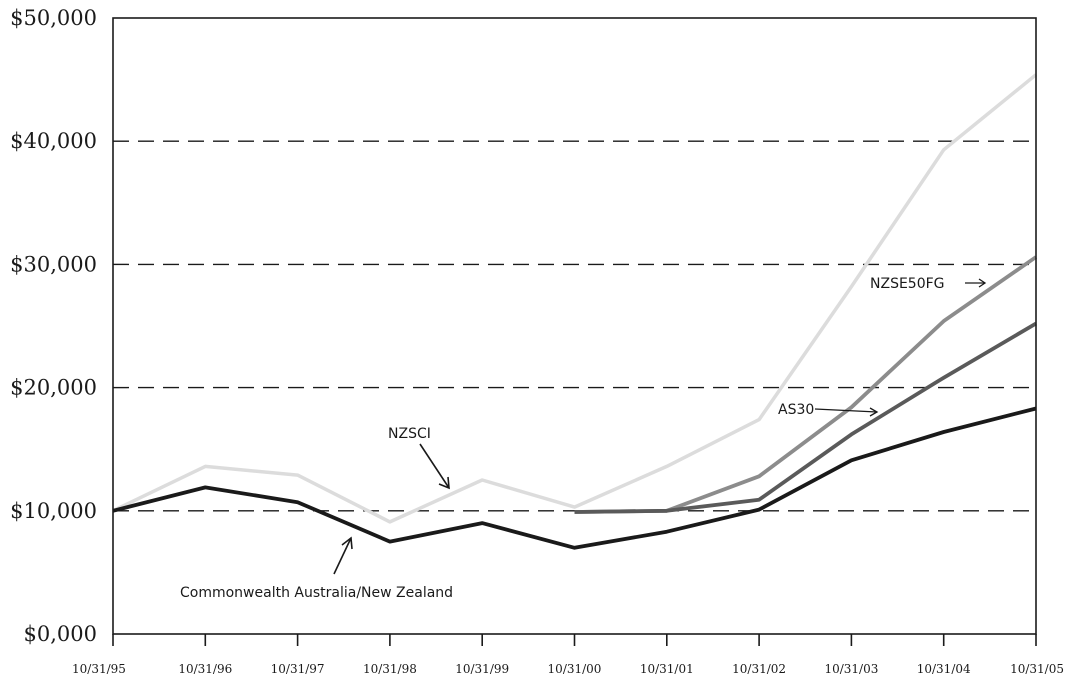 The image size is (1069, 681). What do you see at coordinates (53, 141) in the screenshot?
I see `y-tick-label: $40,000` at bounding box center [53, 141].